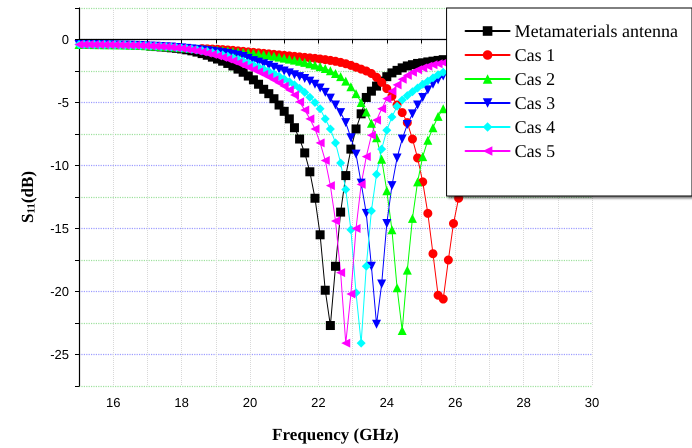 The height and width of the screenshot is (448, 692). I want to click on legend-label: Cas 2, so click(535, 79).